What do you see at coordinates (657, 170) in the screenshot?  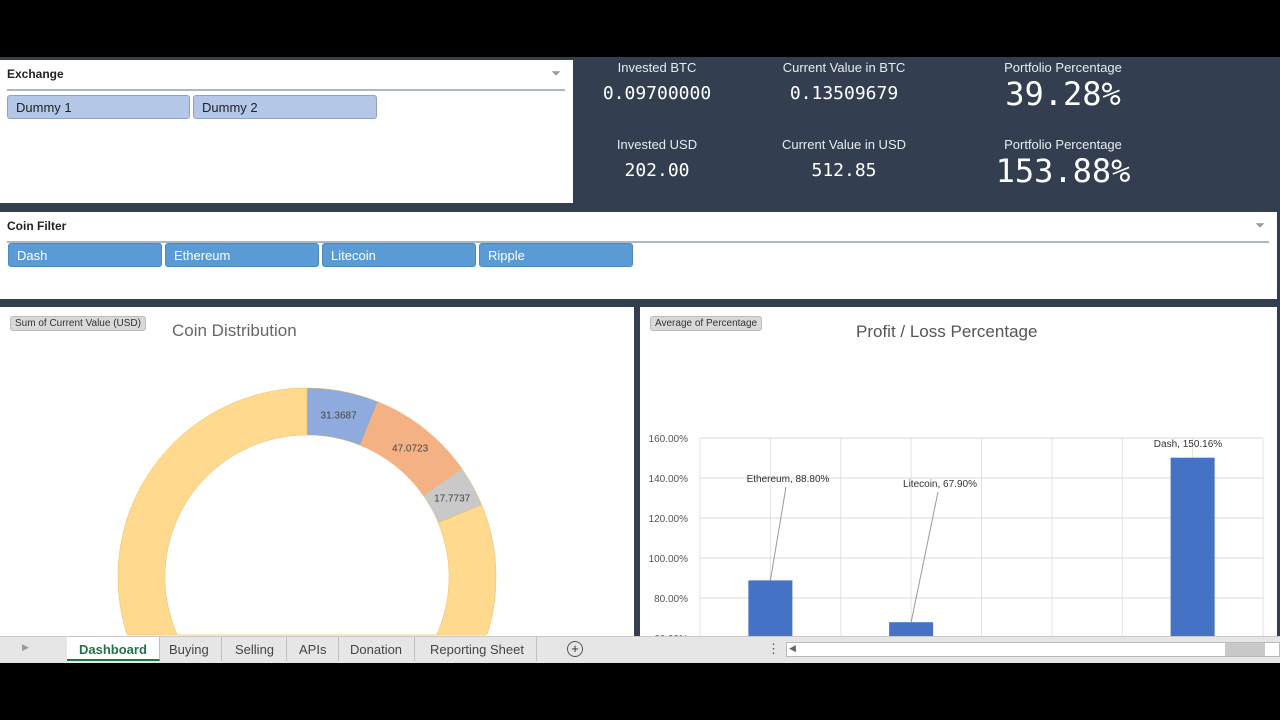 I see `kpi-value: 202.00` at bounding box center [657, 170].